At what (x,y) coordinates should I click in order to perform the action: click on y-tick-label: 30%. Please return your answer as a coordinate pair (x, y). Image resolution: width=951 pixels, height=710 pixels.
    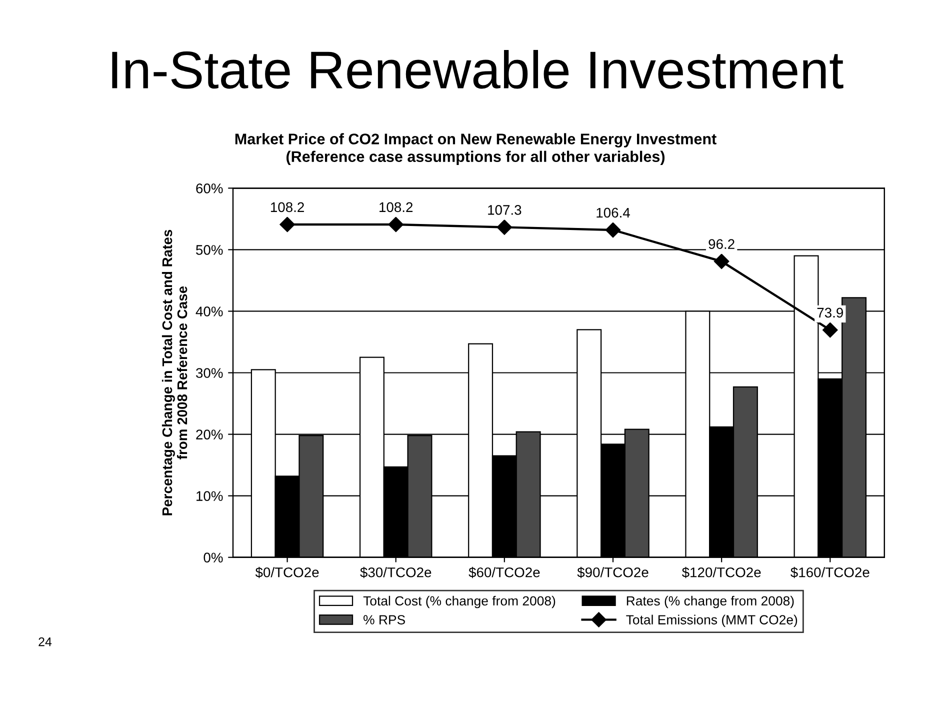
    Looking at the image, I should click on (209, 373).